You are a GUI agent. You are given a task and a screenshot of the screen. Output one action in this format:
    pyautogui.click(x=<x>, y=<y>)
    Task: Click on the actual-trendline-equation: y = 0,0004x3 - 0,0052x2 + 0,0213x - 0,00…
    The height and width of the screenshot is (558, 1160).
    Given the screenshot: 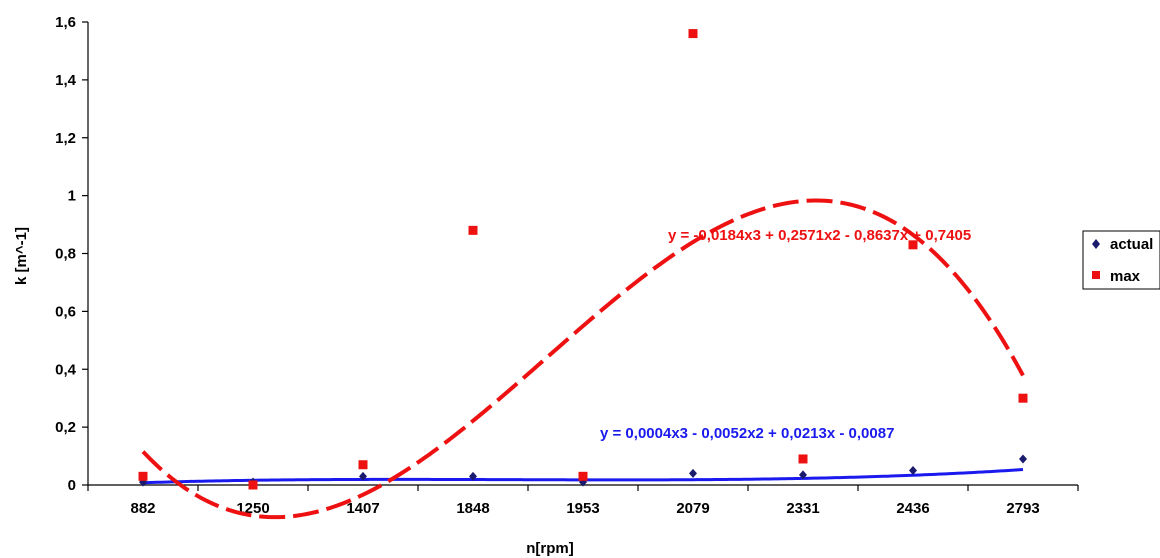 What is the action you would take?
    pyautogui.click(x=747, y=433)
    